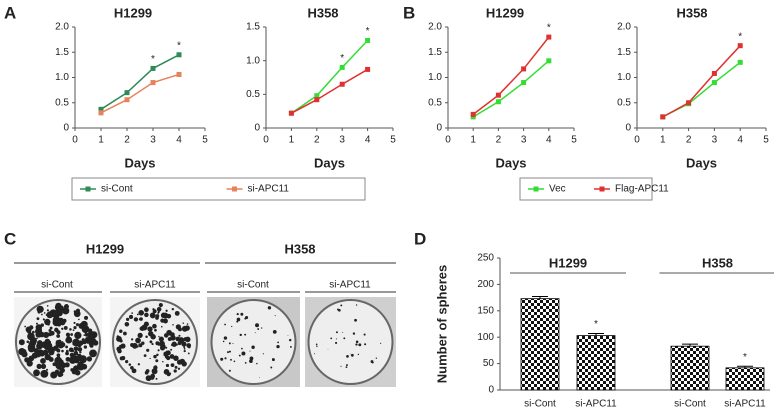 The width and height of the screenshot is (774, 412). I want to click on panel-label: C, so click(10, 238).